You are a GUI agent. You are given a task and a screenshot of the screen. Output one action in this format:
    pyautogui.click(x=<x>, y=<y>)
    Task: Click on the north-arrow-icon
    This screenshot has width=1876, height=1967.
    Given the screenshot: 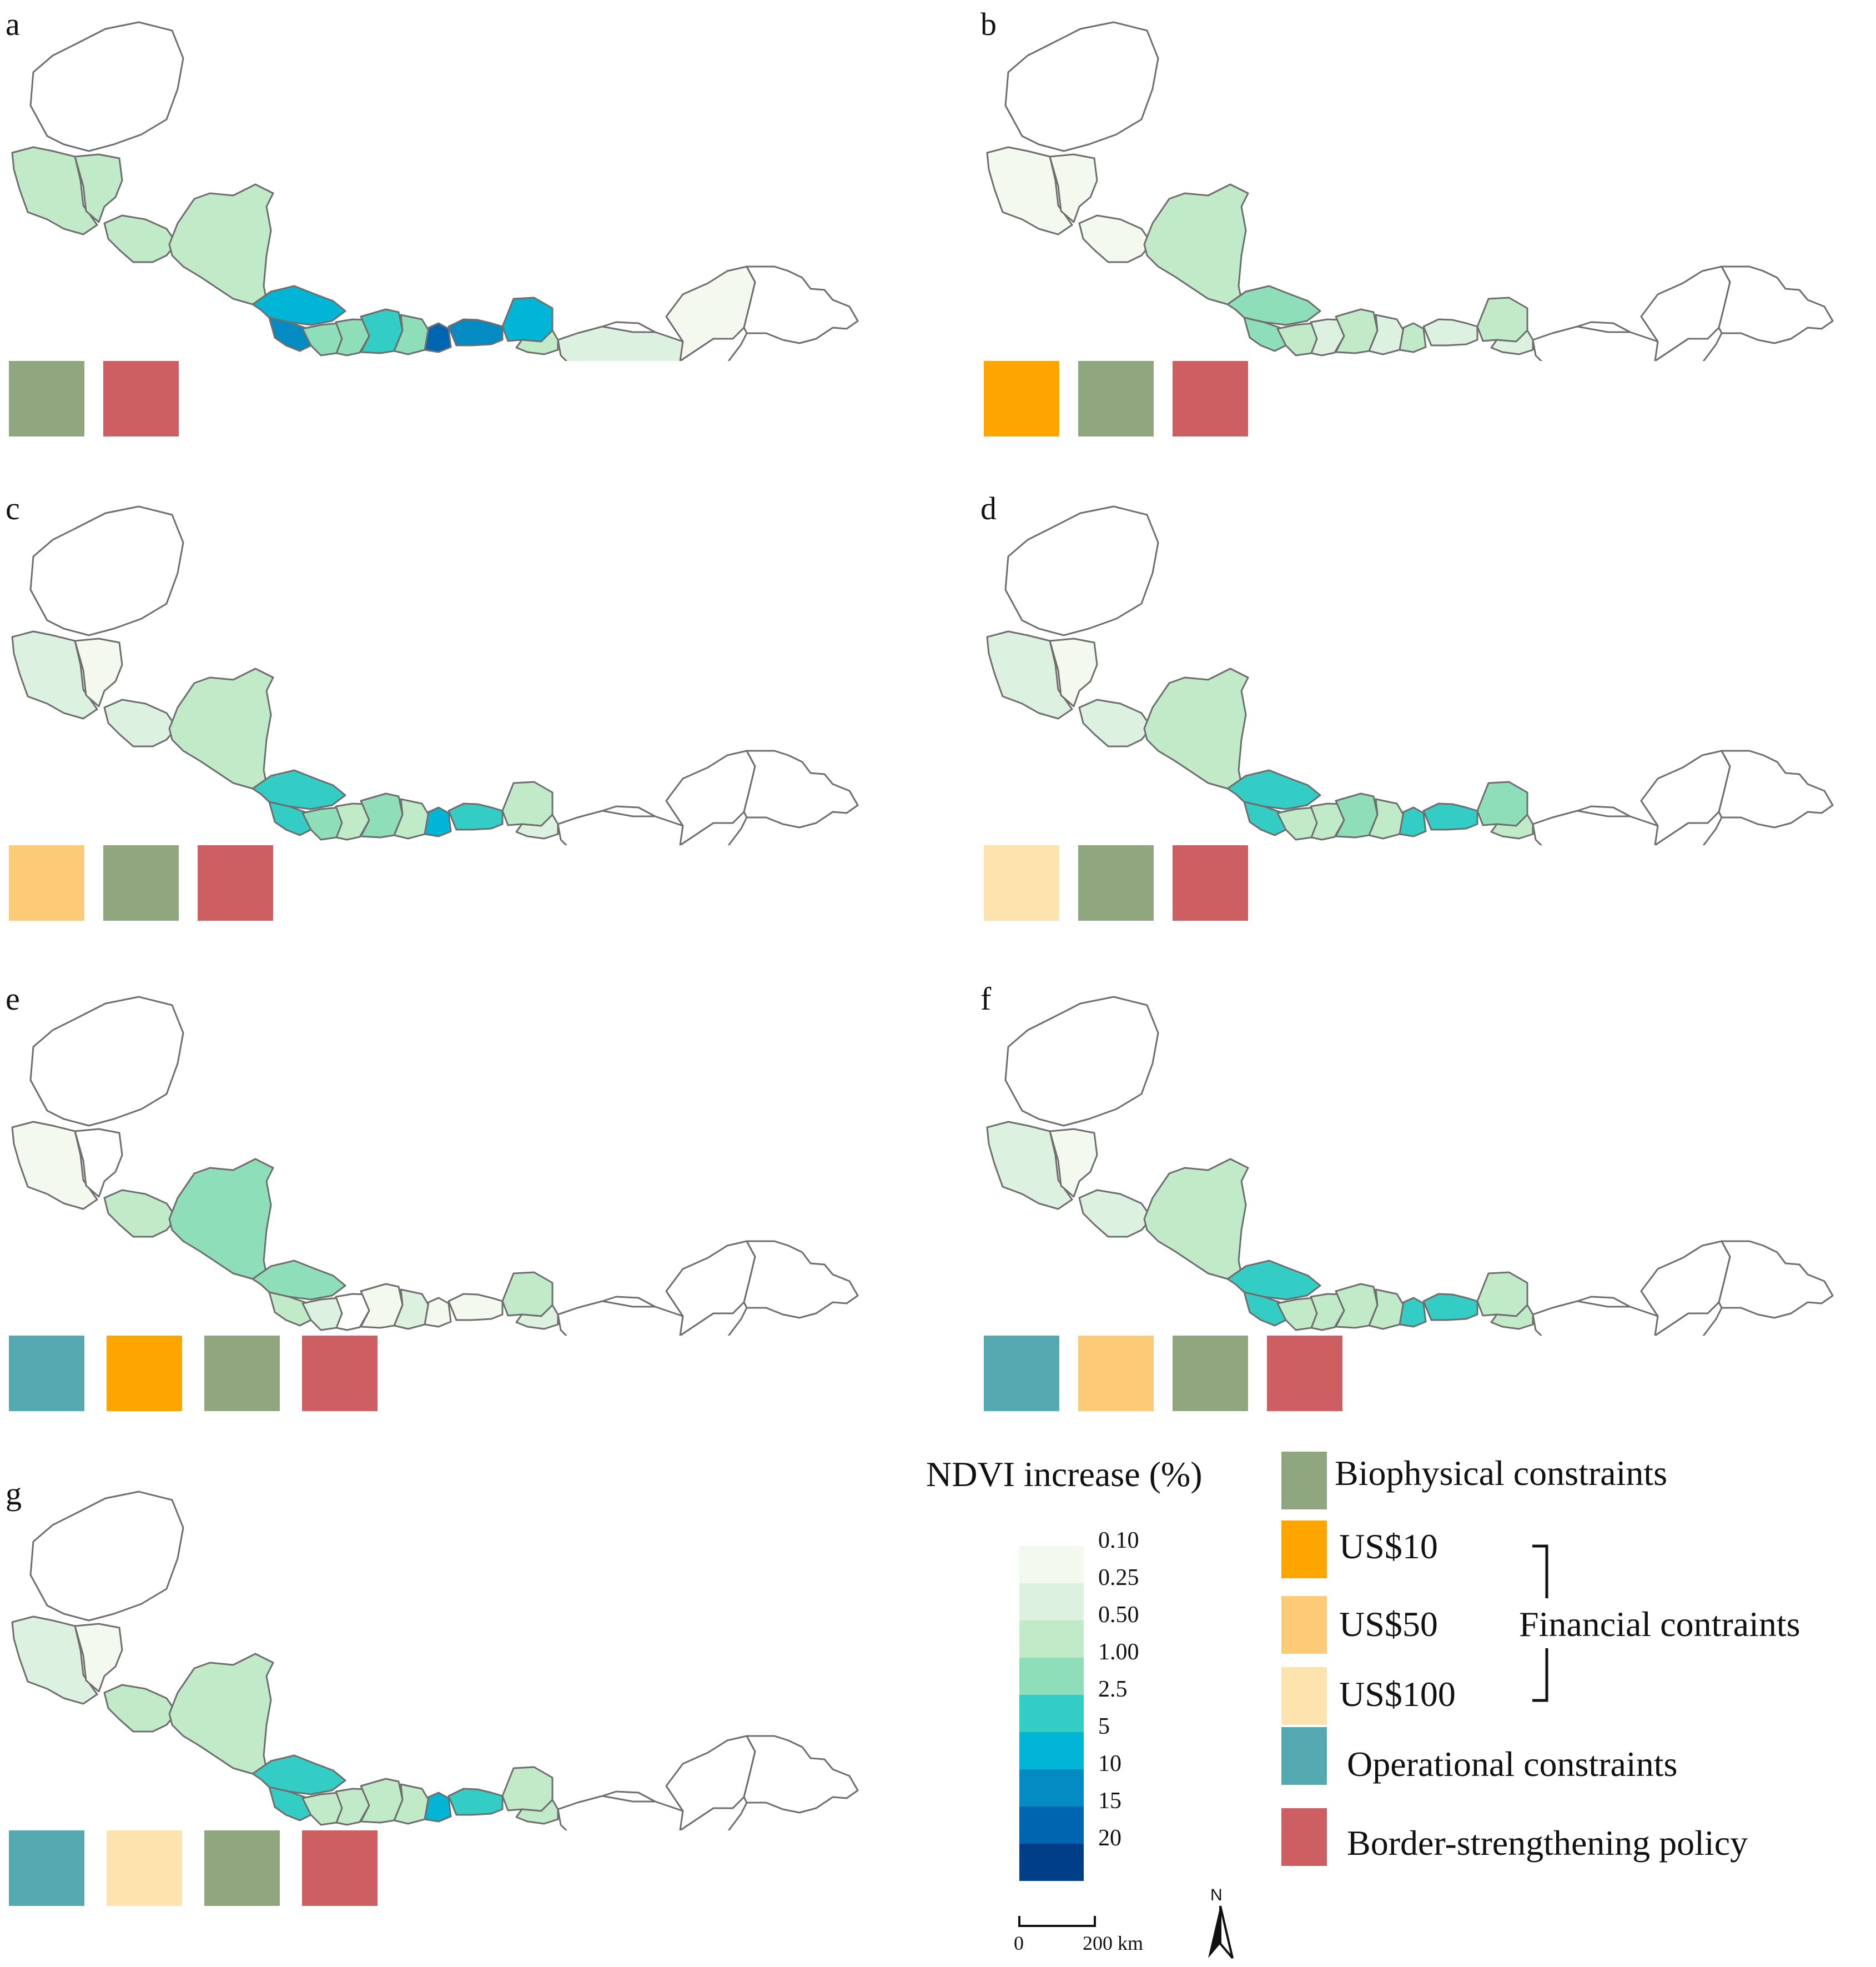 What is the action you would take?
    pyautogui.click(x=1221, y=1932)
    